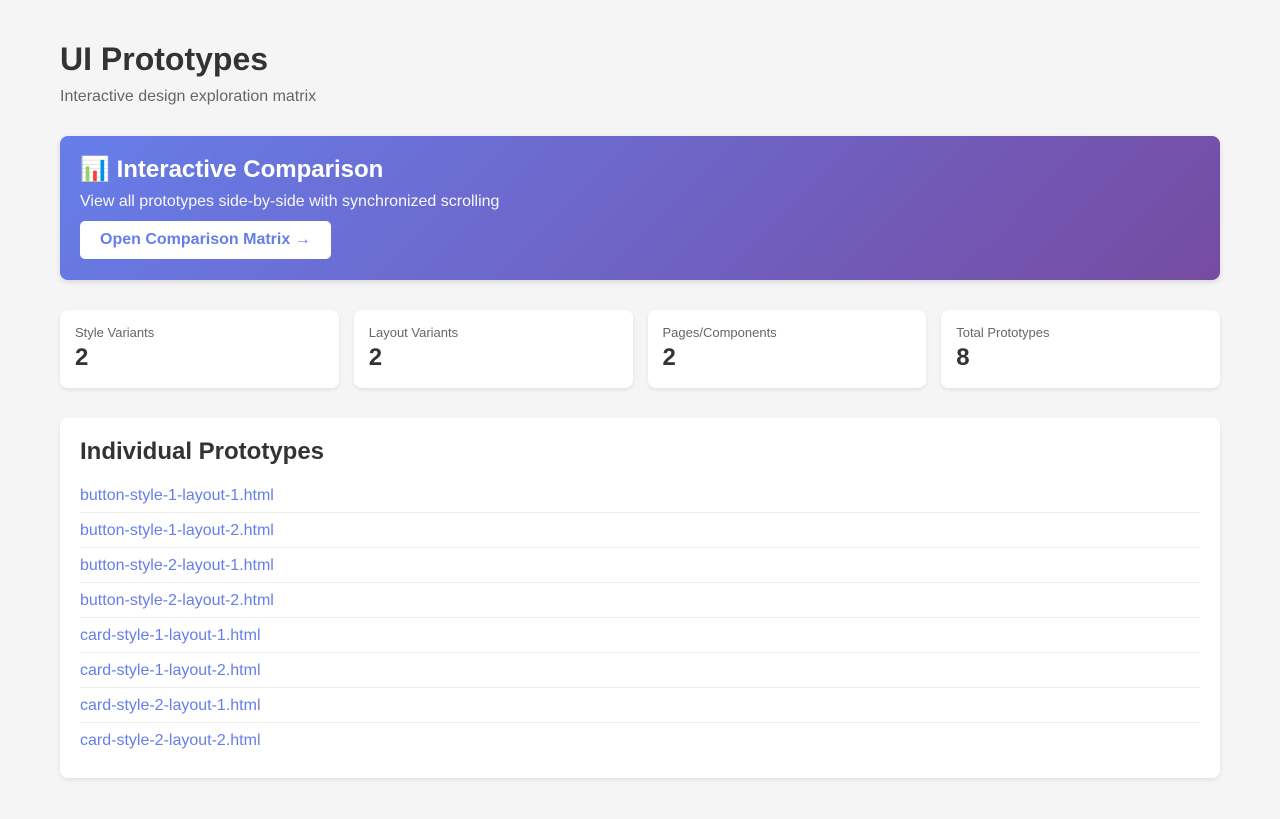 This screenshot has width=1280, height=819. I want to click on prototype-link: card-style-1-layout-2.html, so click(640, 670).